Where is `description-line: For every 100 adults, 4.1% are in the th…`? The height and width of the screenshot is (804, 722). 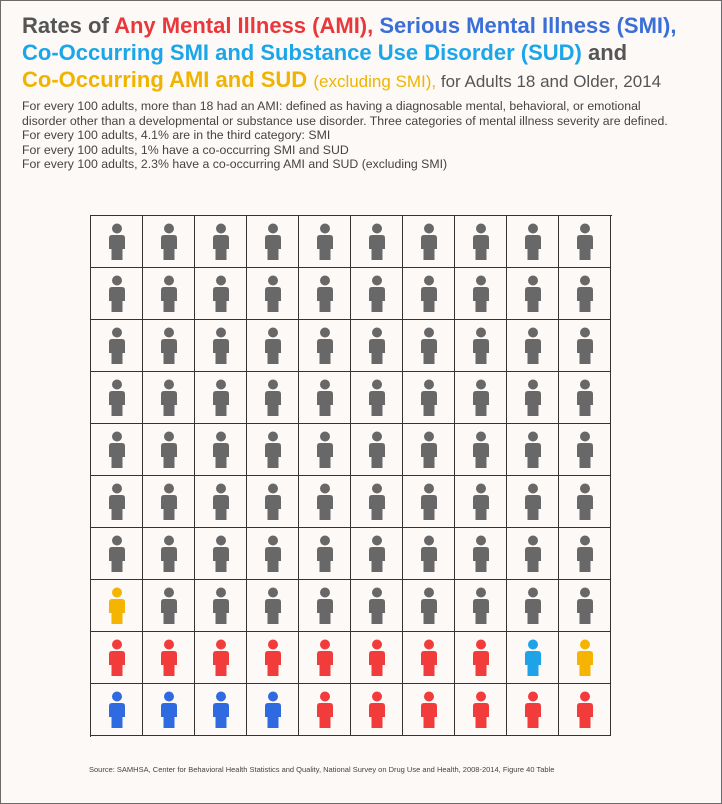 description-line: For every 100 adults, 4.1% are in the th… is located at coordinates (176, 135).